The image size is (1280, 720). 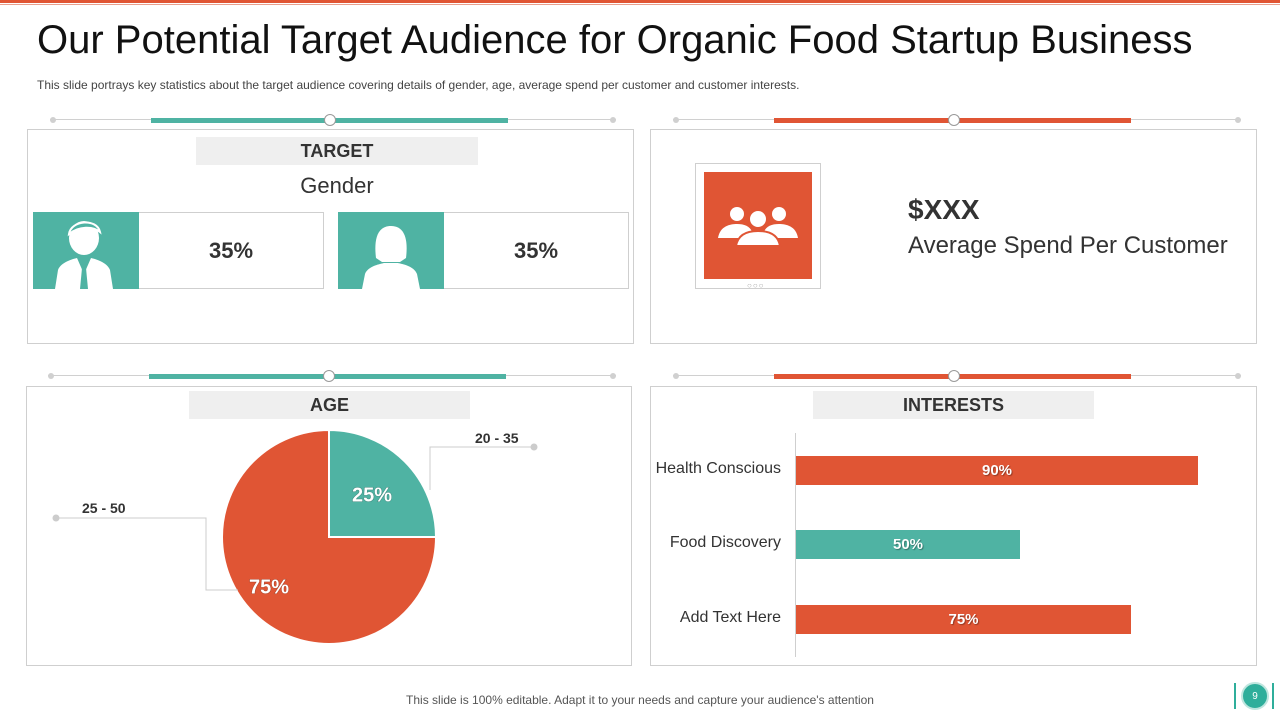 What do you see at coordinates (372, 495) in the screenshot?
I see `pie-value-label: 25%` at bounding box center [372, 495].